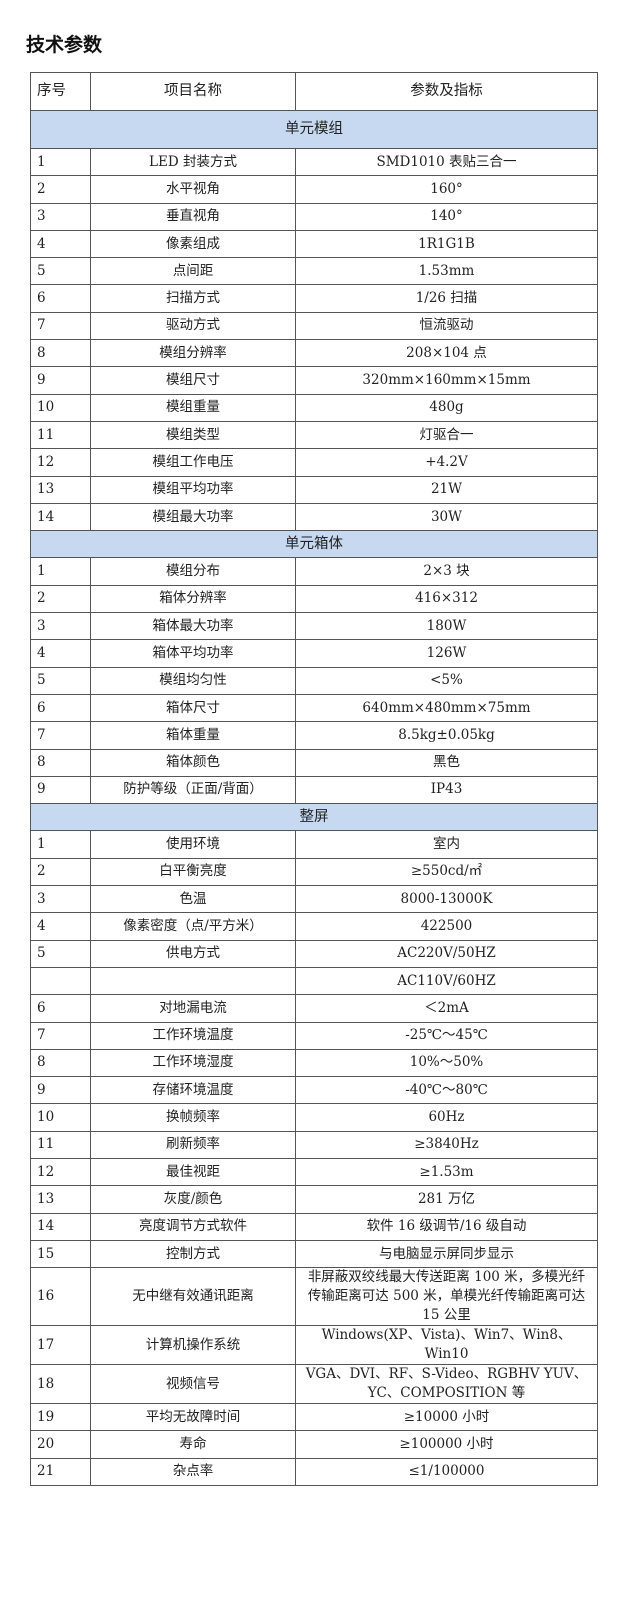 The image size is (641, 1600). I want to click on value-cell: Windows(XP、Vista)、Win7、Win8、Win10, so click(446, 1345).